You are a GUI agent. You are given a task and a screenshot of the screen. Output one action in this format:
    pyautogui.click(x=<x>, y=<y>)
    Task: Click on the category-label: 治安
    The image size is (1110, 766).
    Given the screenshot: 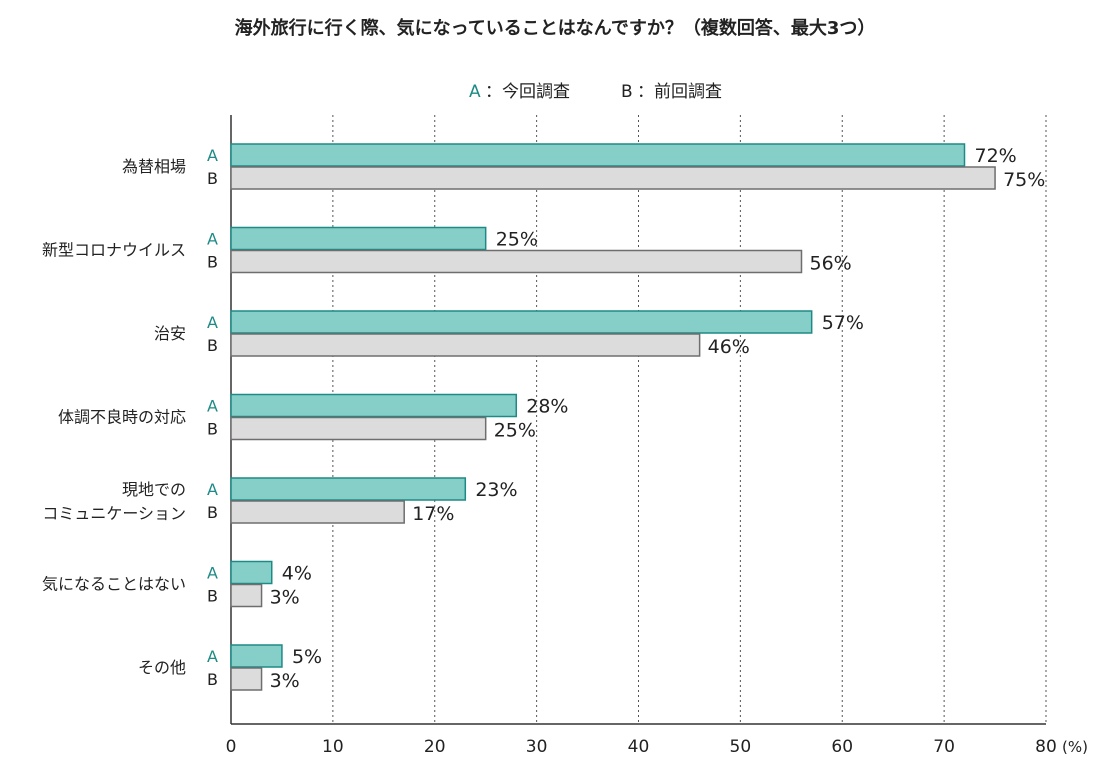 What is the action you would take?
    pyautogui.click(x=170, y=333)
    